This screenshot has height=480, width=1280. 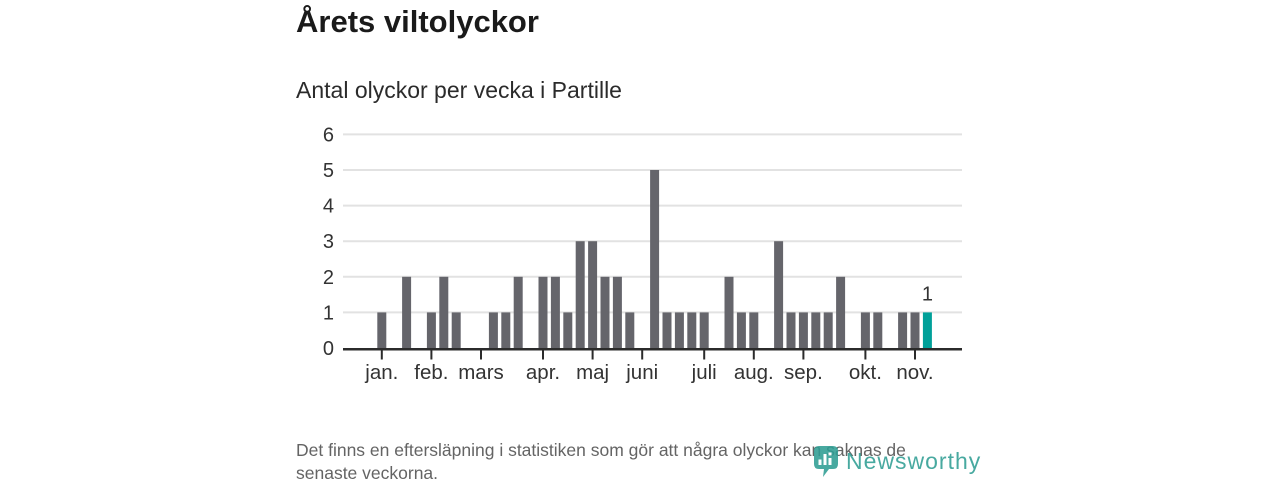 What do you see at coordinates (543, 372) in the screenshot?
I see `x-axis-month-label: apr.` at bounding box center [543, 372].